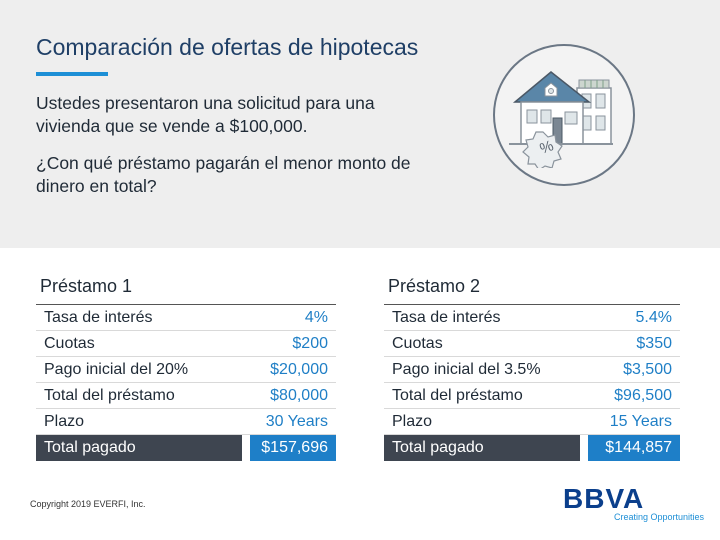 This screenshot has width=720, height=540. I want to click on row-value: 30 Years, so click(296, 421).